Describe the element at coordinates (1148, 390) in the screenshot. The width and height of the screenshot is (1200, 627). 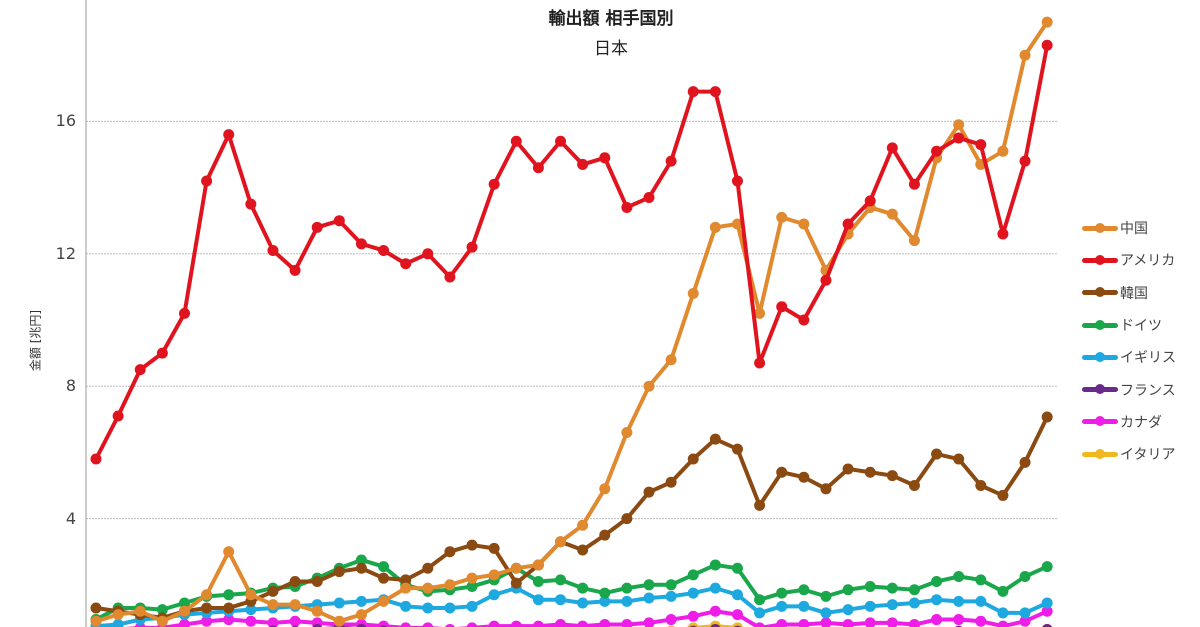
I see `legend-label: フランス` at that location.